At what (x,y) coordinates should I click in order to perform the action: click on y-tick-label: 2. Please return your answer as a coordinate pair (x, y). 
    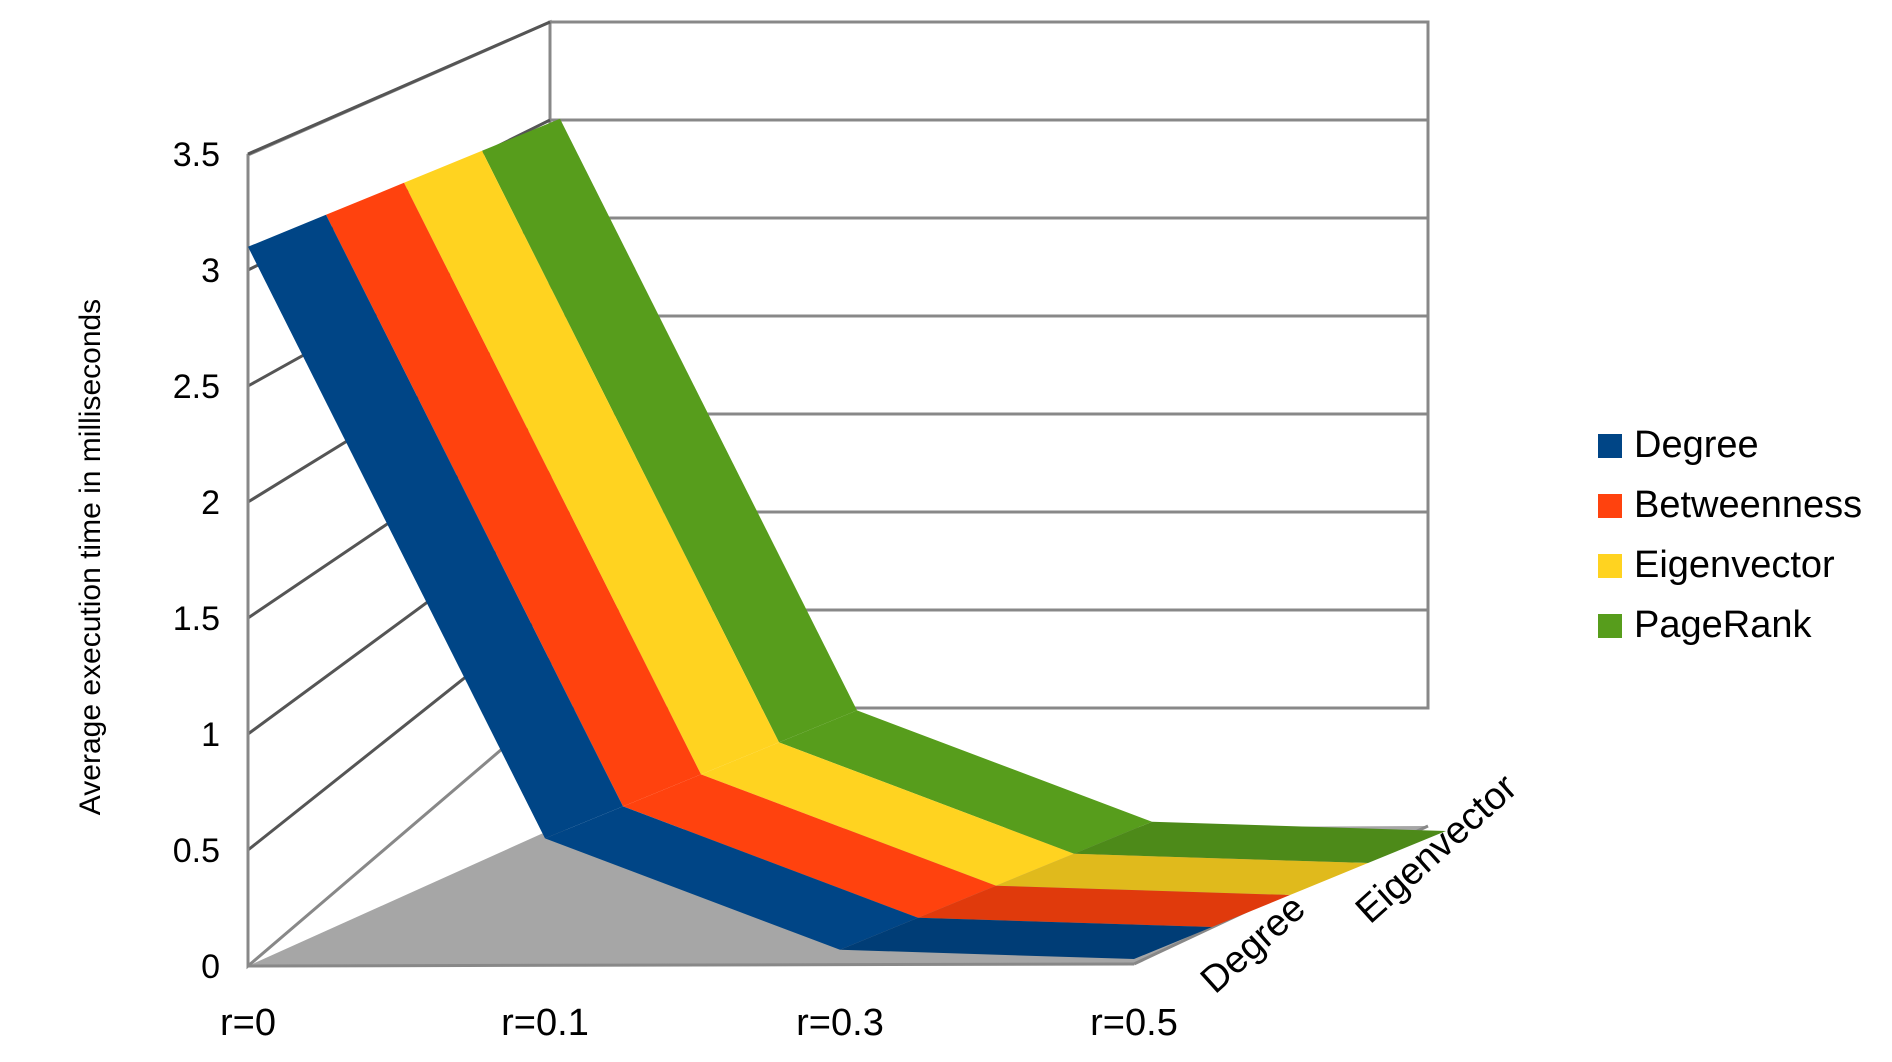
    Looking at the image, I should click on (210, 503).